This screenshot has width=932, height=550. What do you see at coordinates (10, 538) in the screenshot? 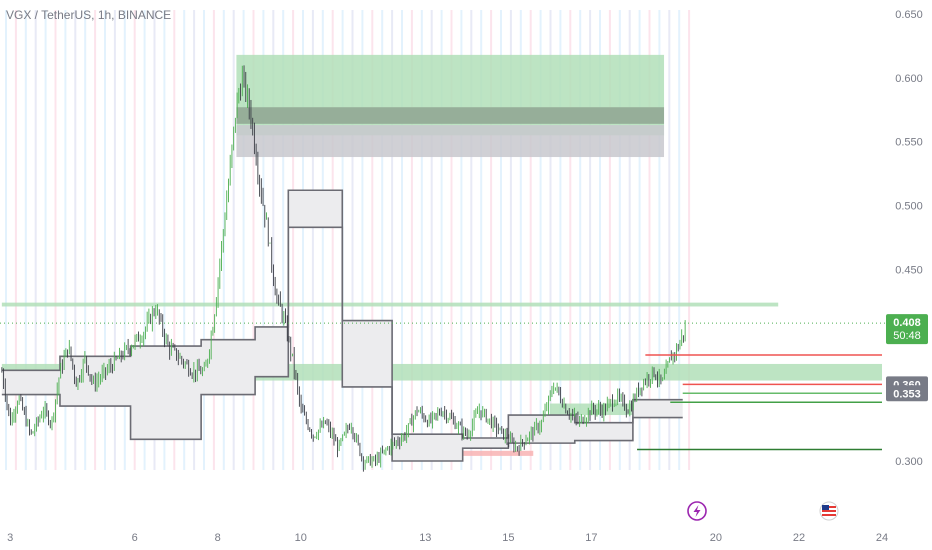
I see `x-tick-label: 3` at bounding box center [10, 538].